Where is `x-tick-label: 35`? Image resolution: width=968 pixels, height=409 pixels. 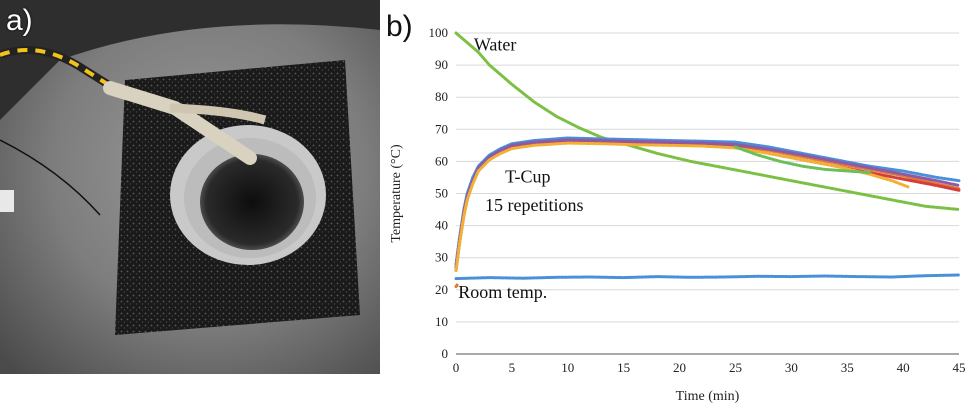 x-tick-label: 35 is located at coordinates (847, 367).